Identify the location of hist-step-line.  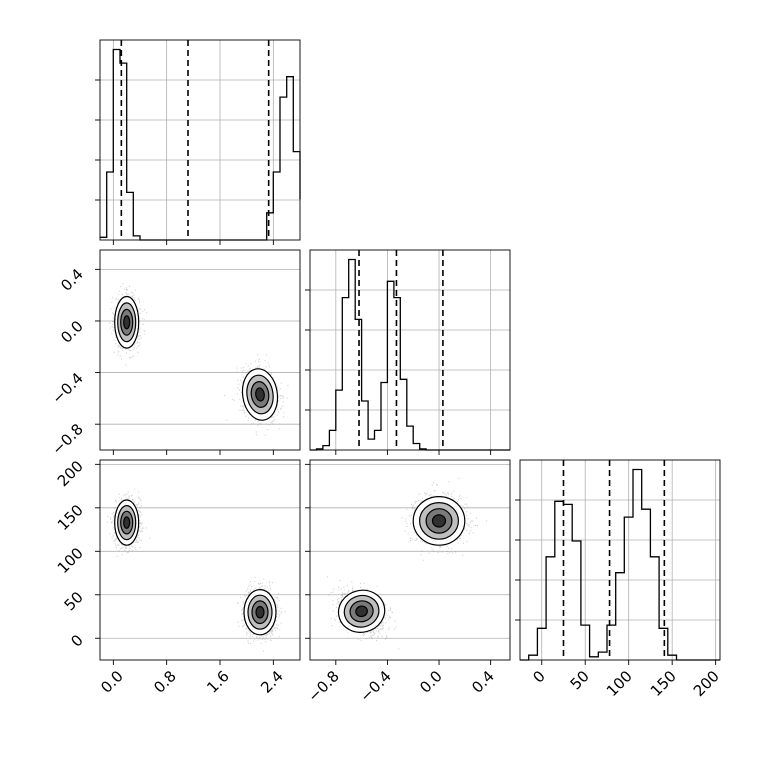
(620, 564).